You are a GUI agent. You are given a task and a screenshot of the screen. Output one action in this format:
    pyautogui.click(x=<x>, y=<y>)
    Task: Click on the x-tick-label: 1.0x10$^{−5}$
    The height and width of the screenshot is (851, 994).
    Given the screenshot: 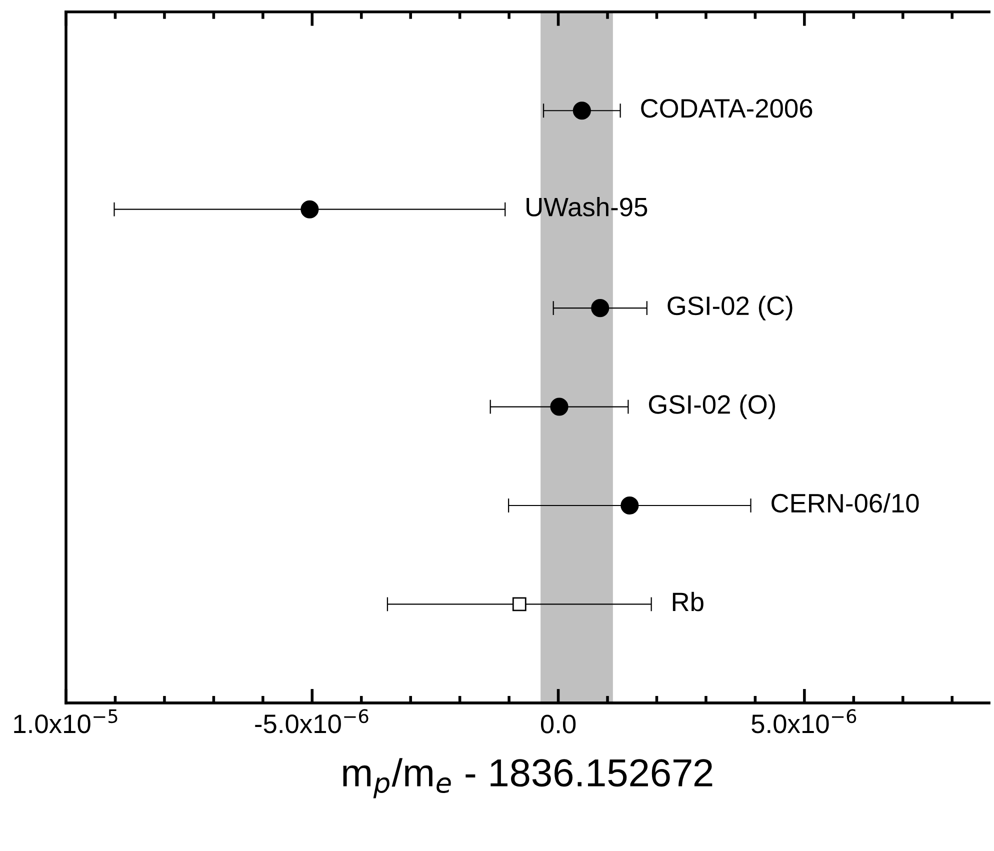 What is the action you would take?
    pyautogui.click(x=66, y=721)
    